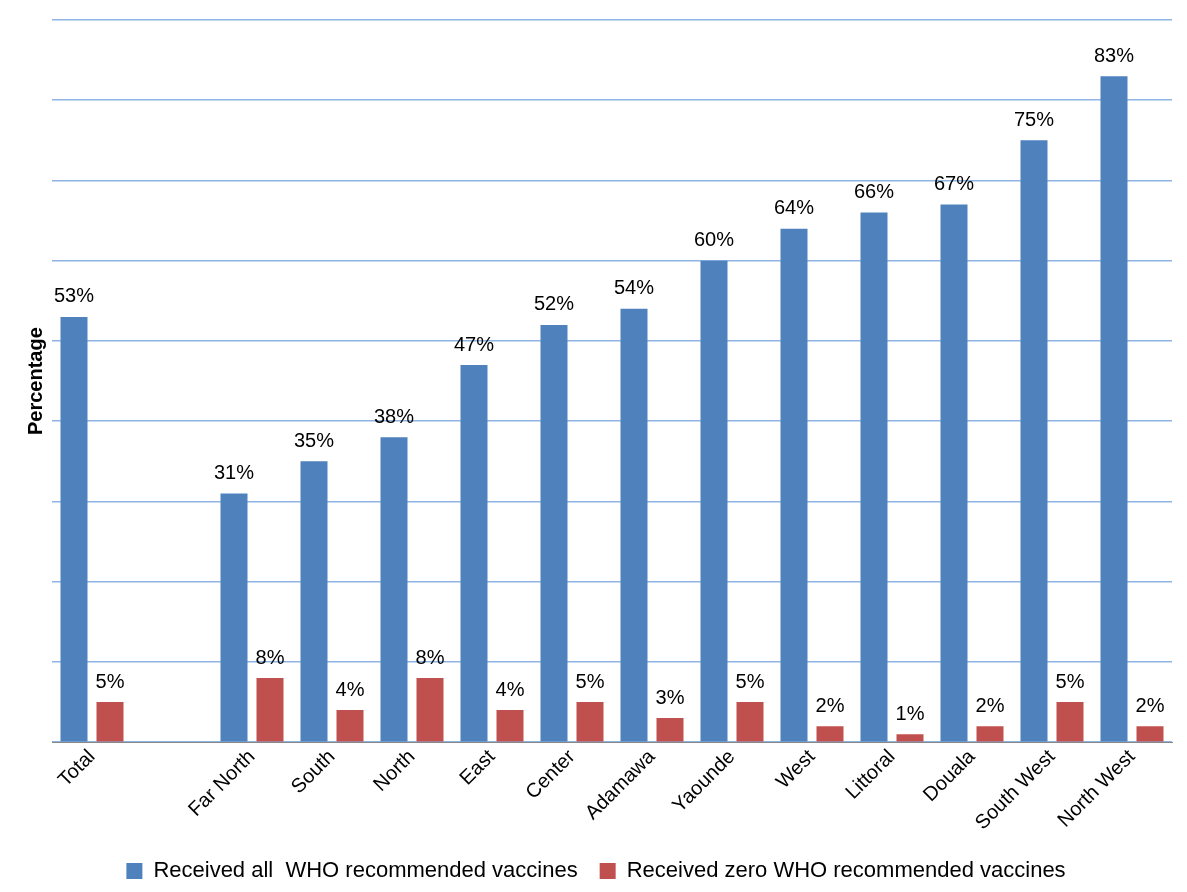 This screenshot has height=892, width=1187. What do you see at coordinates (874, 191) in the screenshot?
I see `data-label: 66%` at bounding box center [874, 191].